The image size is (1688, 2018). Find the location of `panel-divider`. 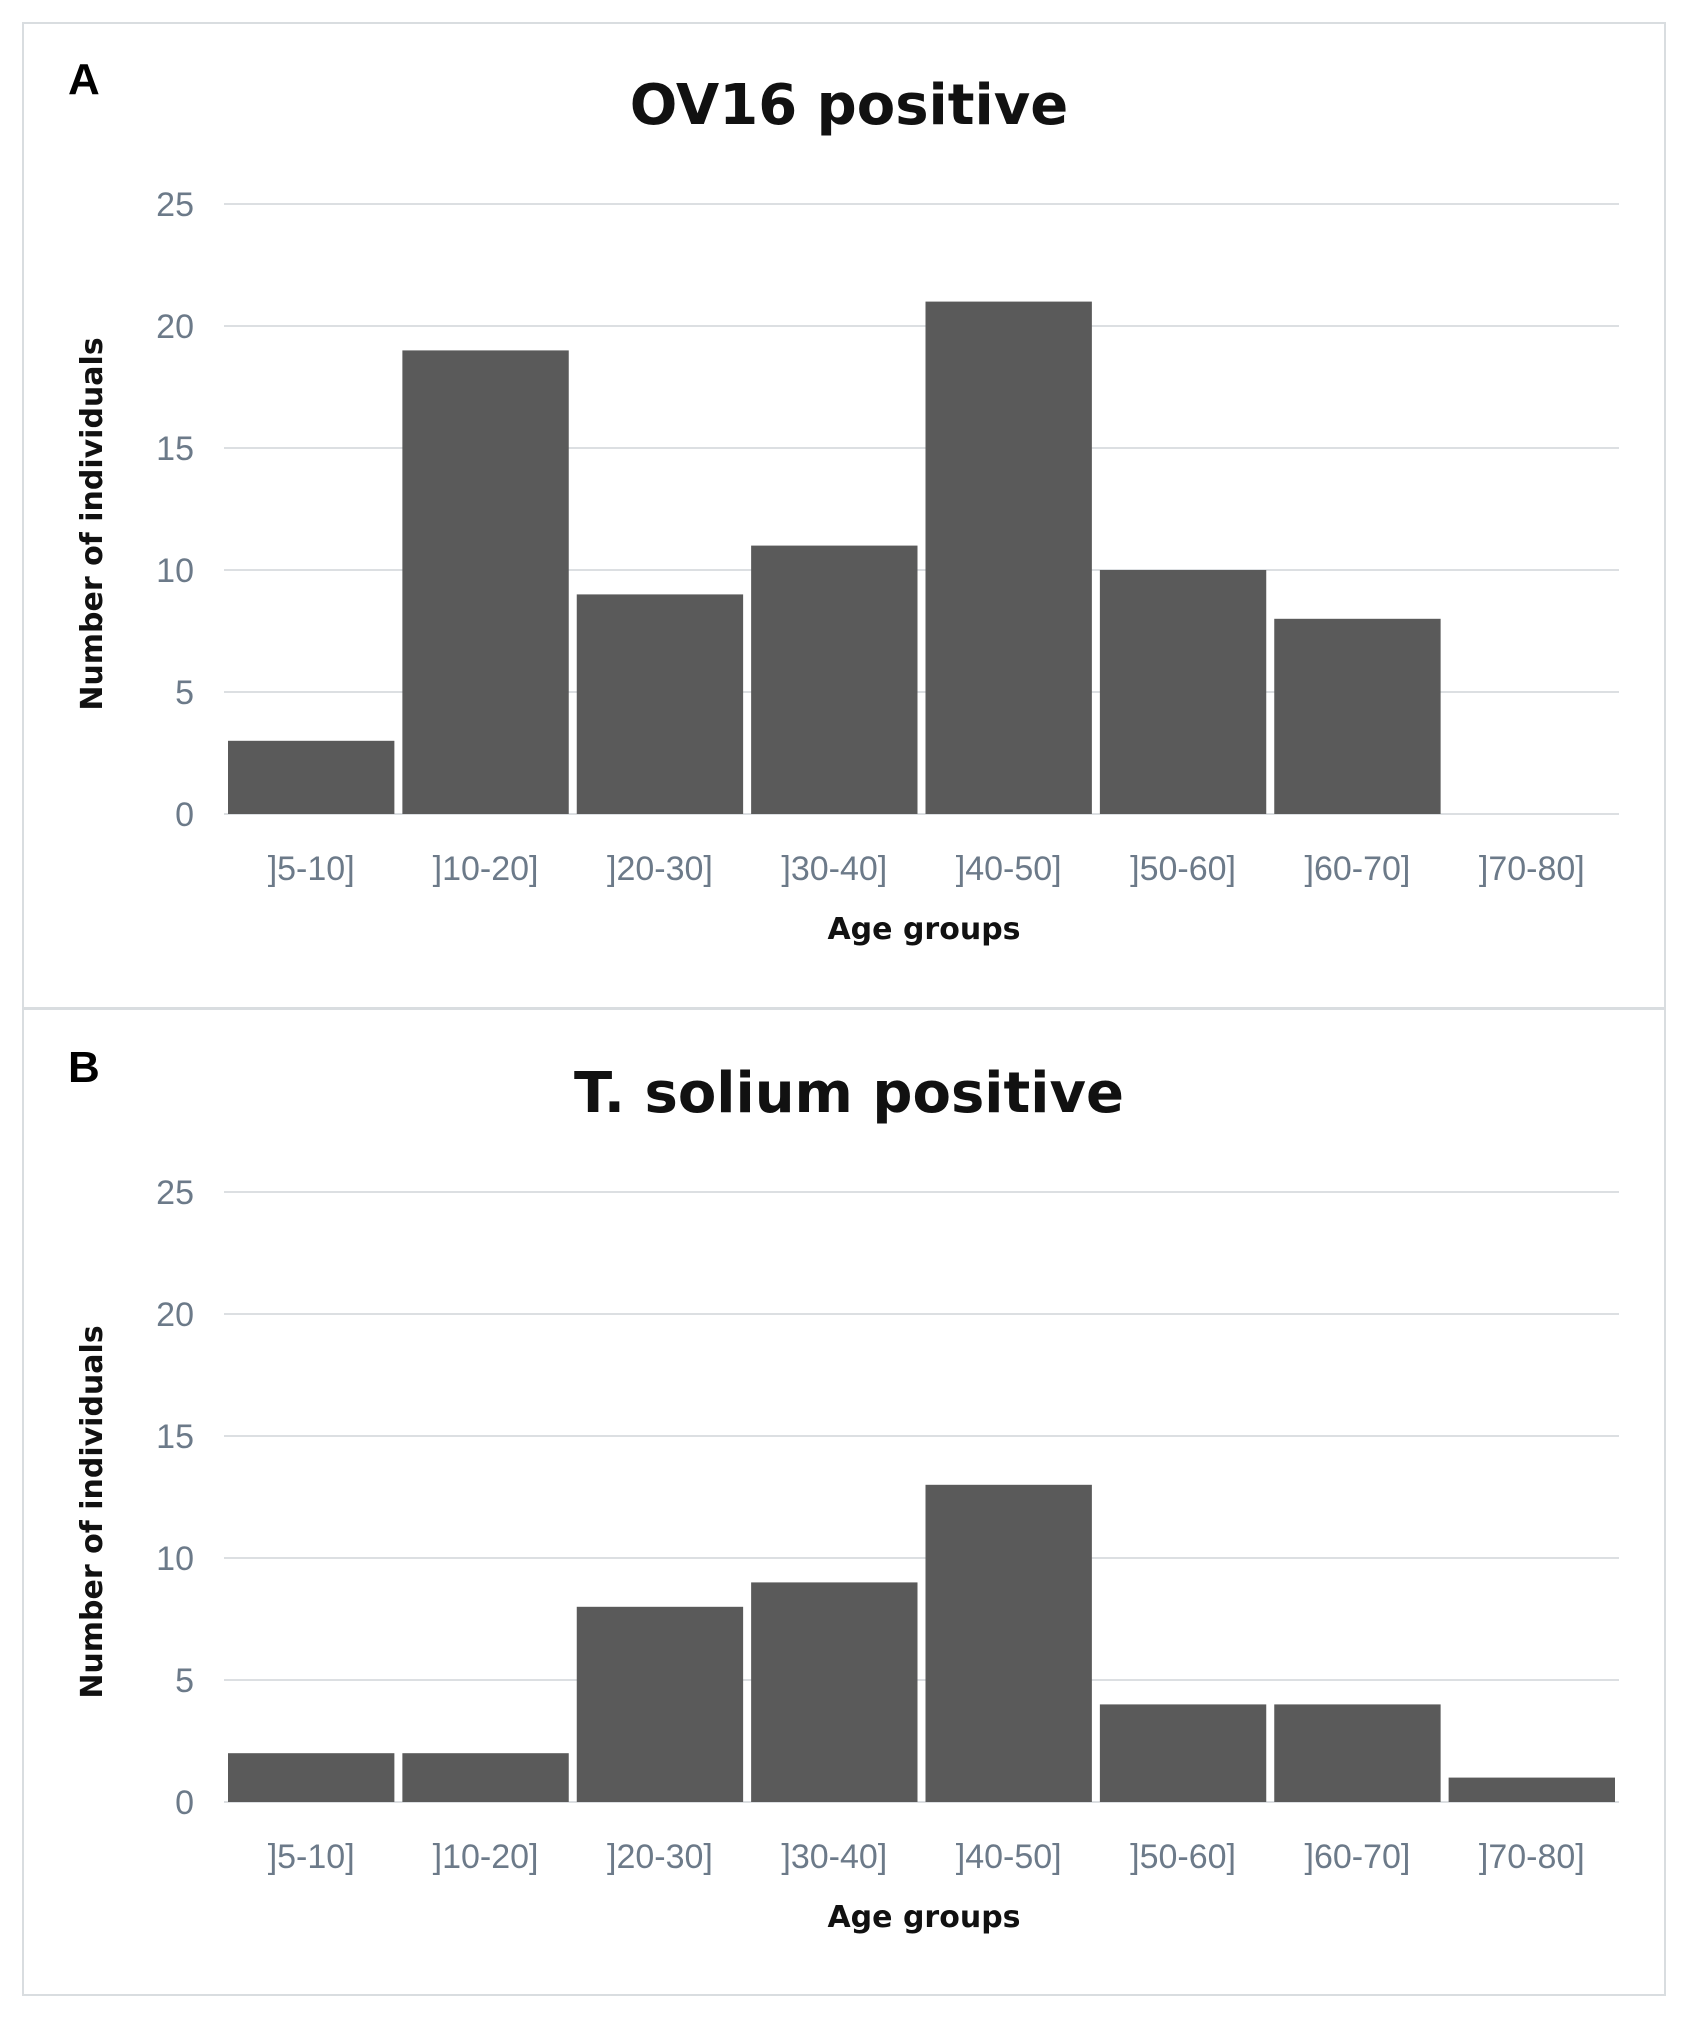

panel-divider is located at coordinates (844, 1008).